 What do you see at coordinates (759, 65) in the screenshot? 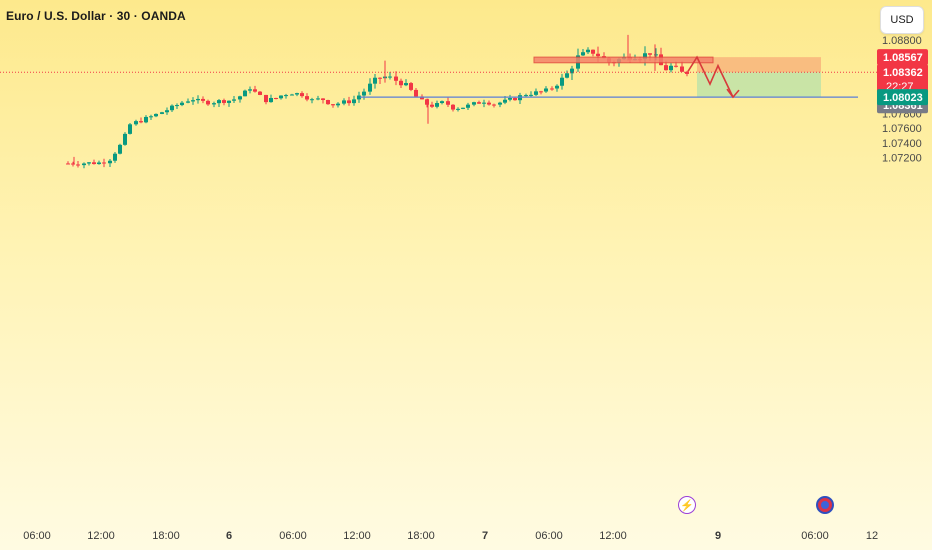
I see `stop-loss-zone` at bounding box center [759, 65].